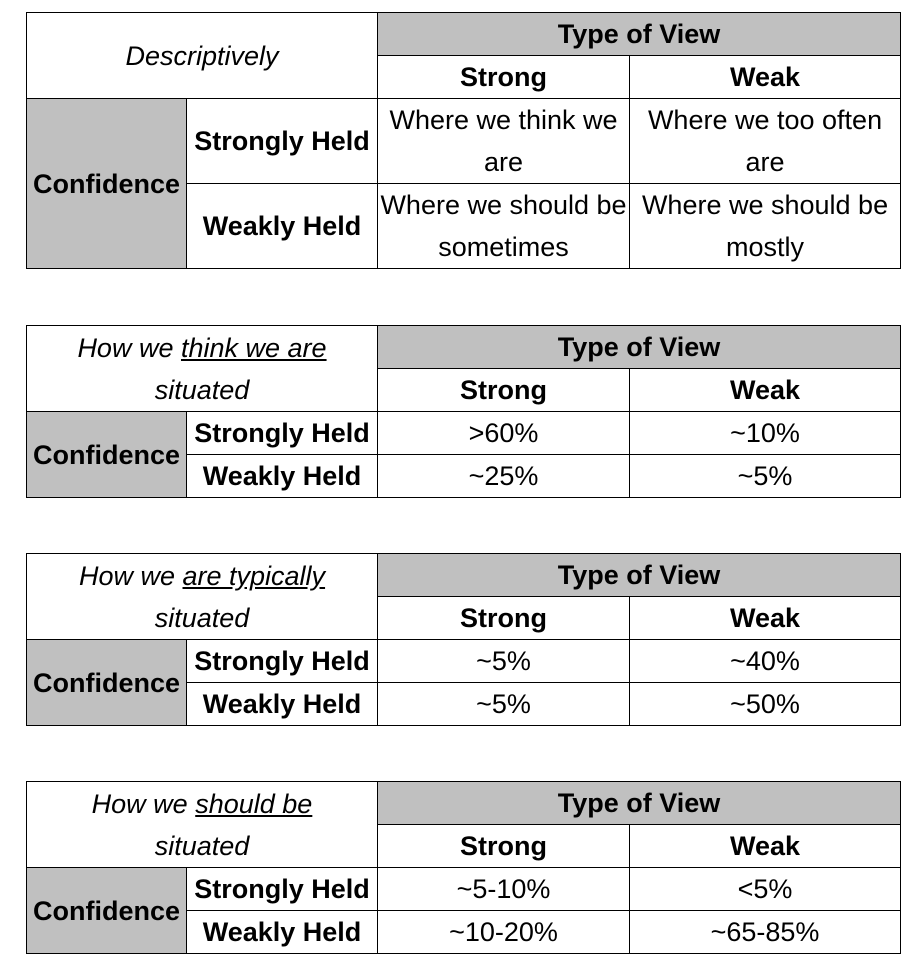 This screenshot has width=921, height=966. What do you see at coordinates (504, 141) in the screenshot?
I see `table-cell: Where we think we are` at bounding box center [504, 141].